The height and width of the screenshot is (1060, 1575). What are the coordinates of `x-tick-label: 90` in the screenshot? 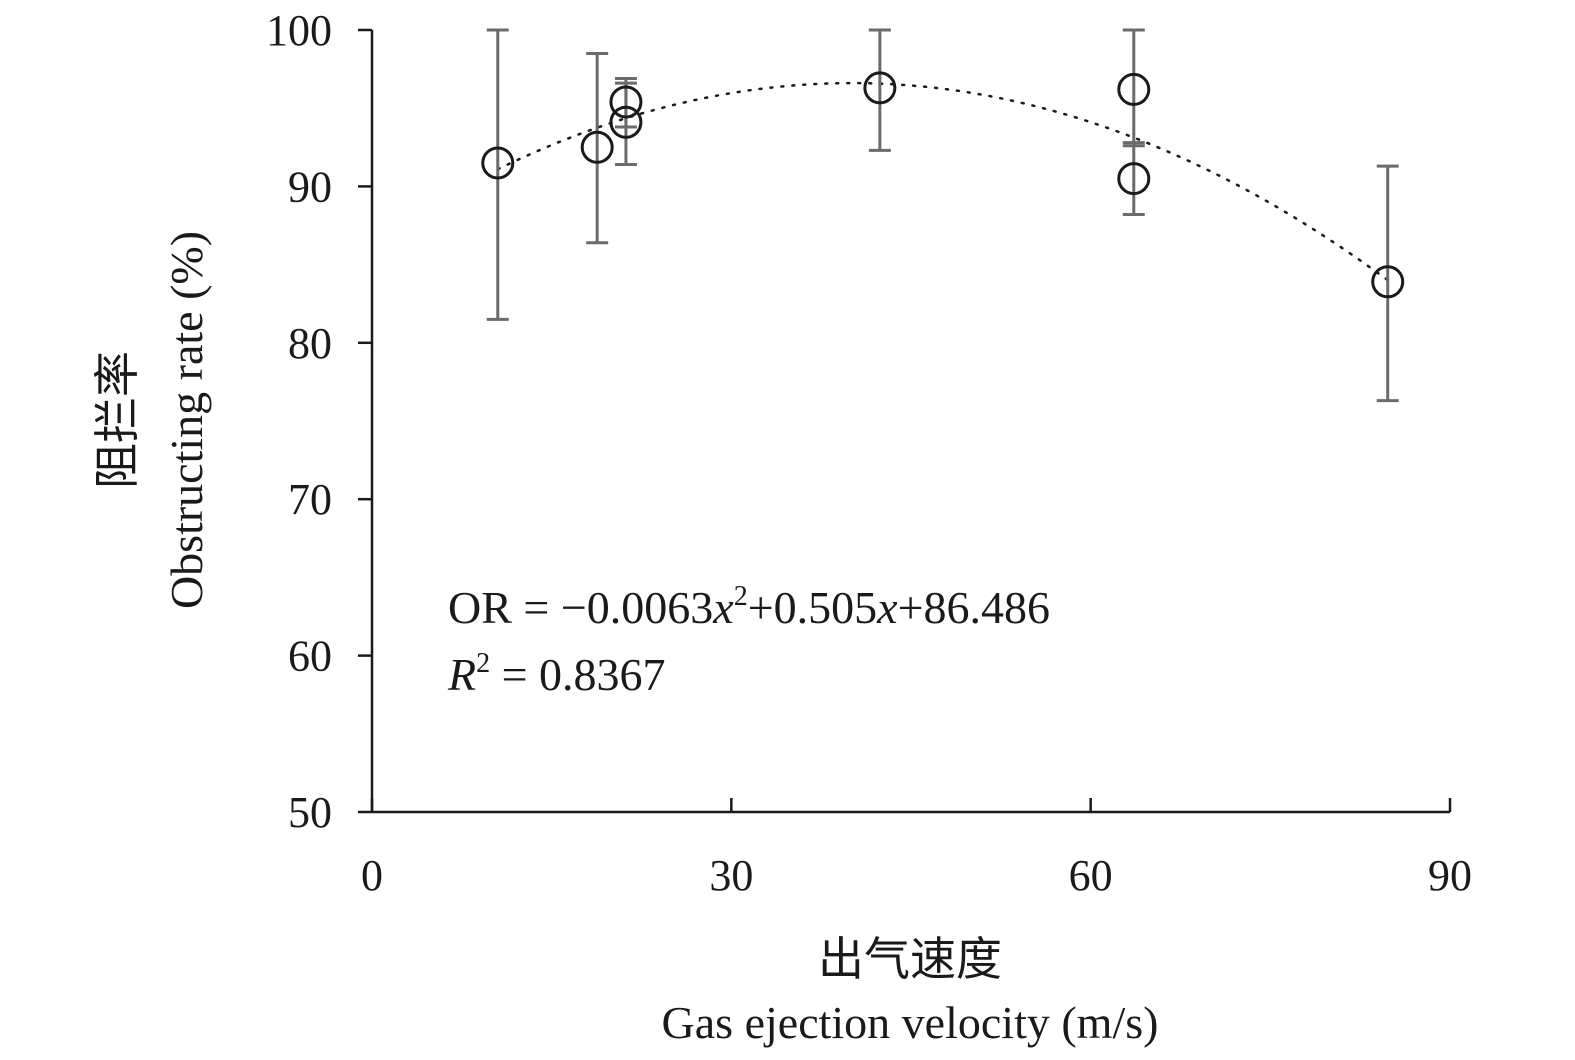 It's located at (1450, 875).